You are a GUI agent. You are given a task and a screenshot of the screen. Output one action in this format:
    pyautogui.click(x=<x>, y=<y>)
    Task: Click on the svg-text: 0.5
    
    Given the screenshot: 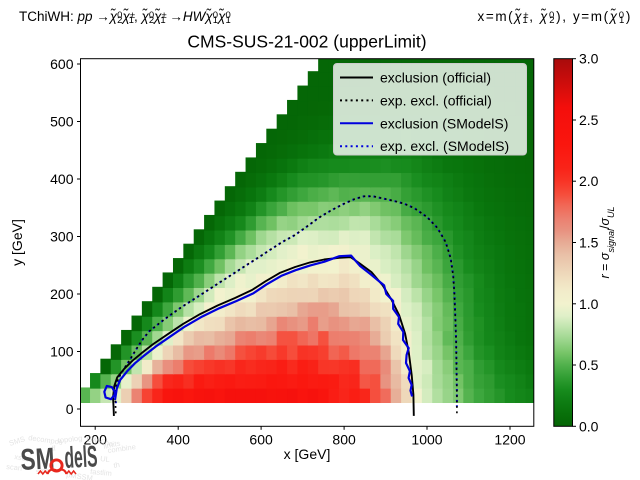 What is the action you would take?
    pyautogui.click(x=589, y=365)
    